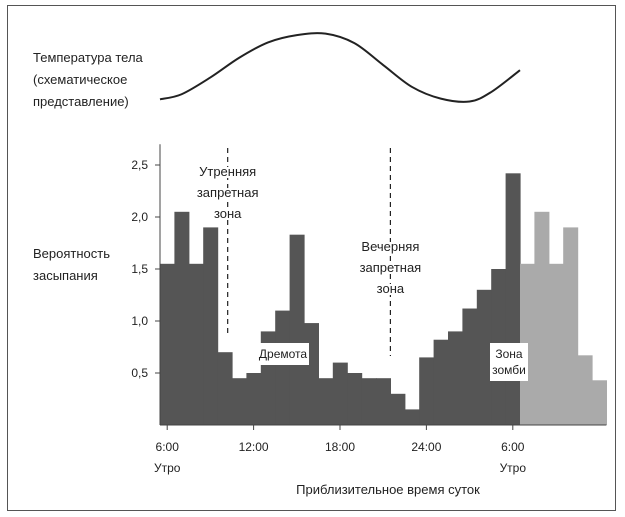 This screenshot has width=625, height=517. I want to click on y-tick-label: 1,5, so click(139, 269).